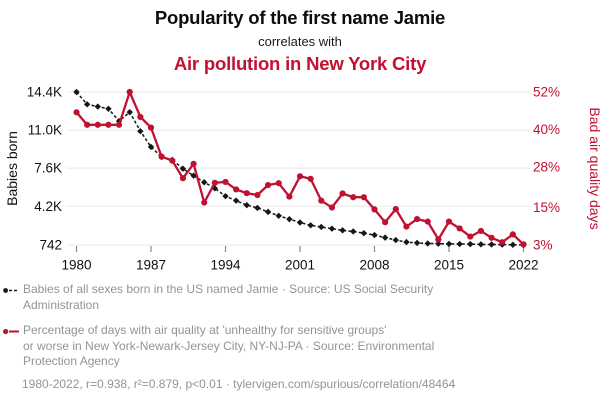 This screenshot has width=600, height=408. What do you see at coordinates (11, 290) in the screenshot?
I see `jamie-series-marker-icon` at bounding box center [11, 290].